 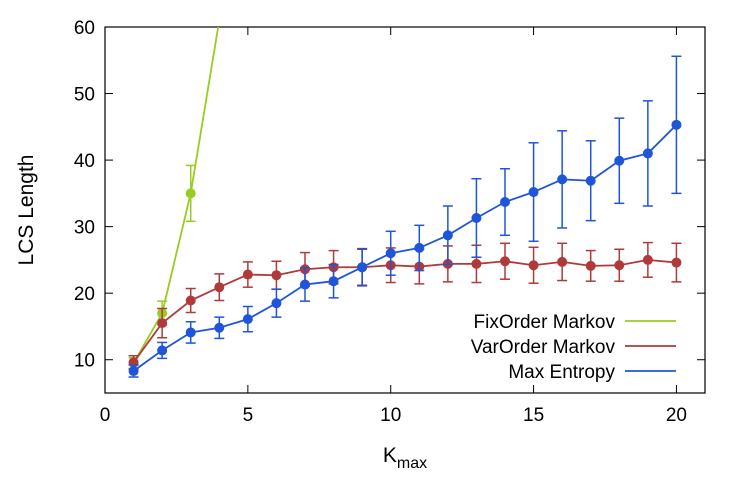 What do you see at coordinates (545, 322) in the screenshot?
I see `legend-label: FixOrder Markov` at bounding box center [545, 322].